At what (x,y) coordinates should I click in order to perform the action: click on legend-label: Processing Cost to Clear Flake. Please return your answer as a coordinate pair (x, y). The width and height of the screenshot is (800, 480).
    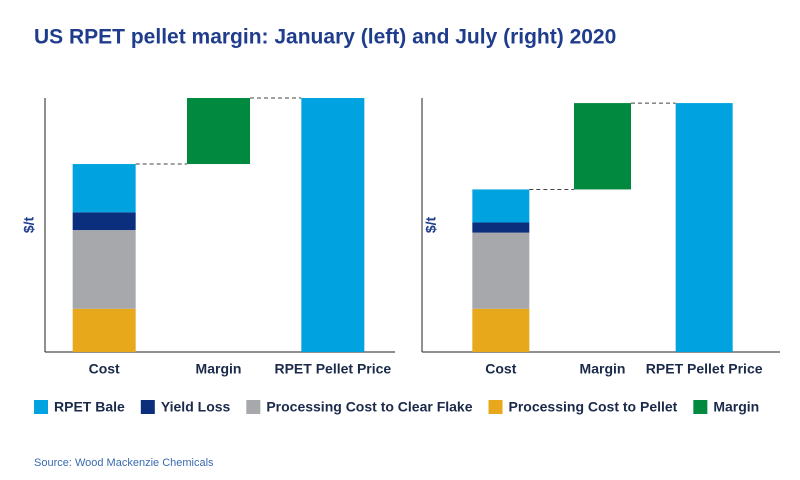
    Looking at the image, I should click on (369, 407).